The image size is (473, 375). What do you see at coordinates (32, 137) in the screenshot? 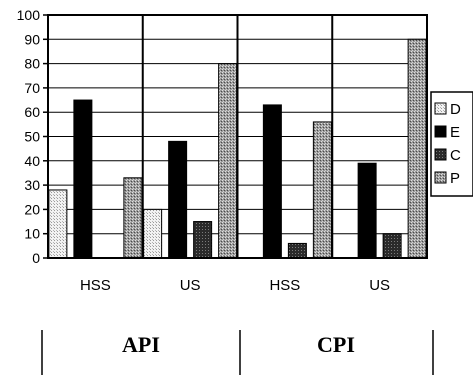
I see `y-tick-label: 50` at bounding box center [32, 137].